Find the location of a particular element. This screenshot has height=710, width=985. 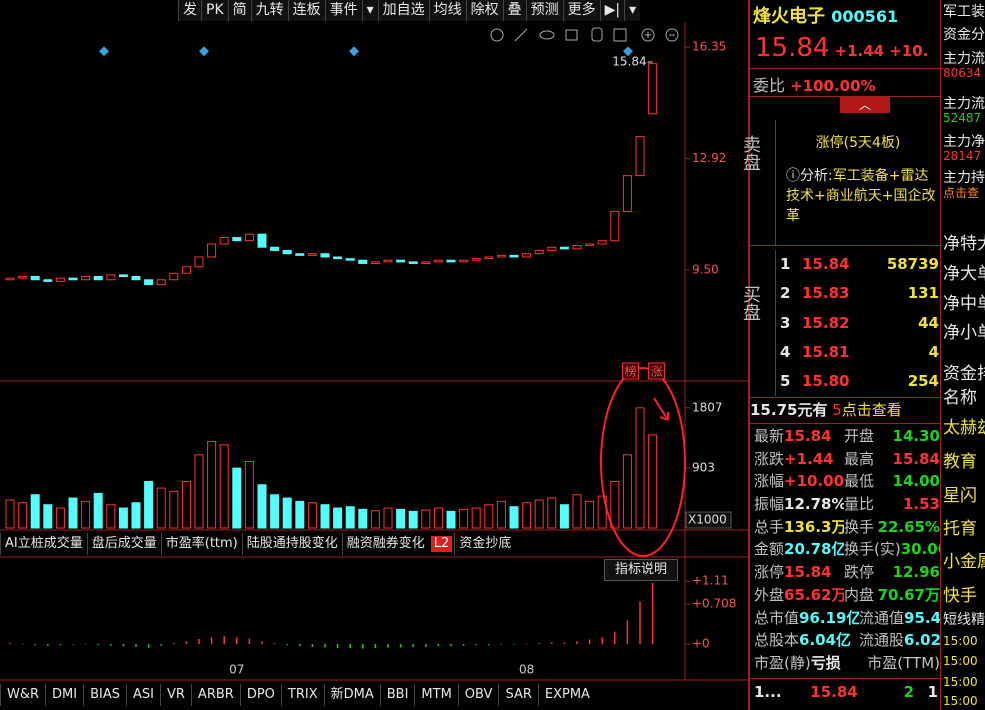

indicator-note: 指标说明 is located at coordinates (641, 570).